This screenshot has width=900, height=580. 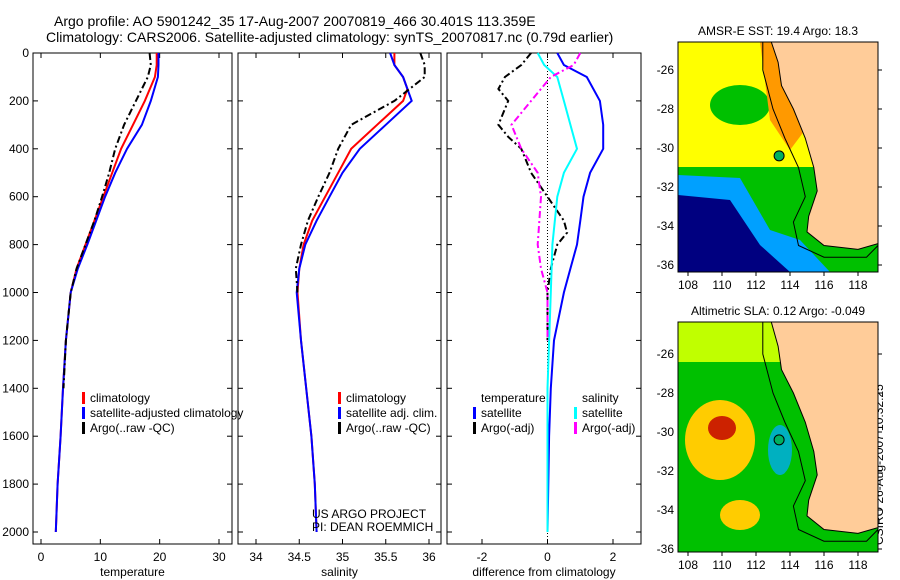 I want to click on field-cyan, so click(x=780, y=450).